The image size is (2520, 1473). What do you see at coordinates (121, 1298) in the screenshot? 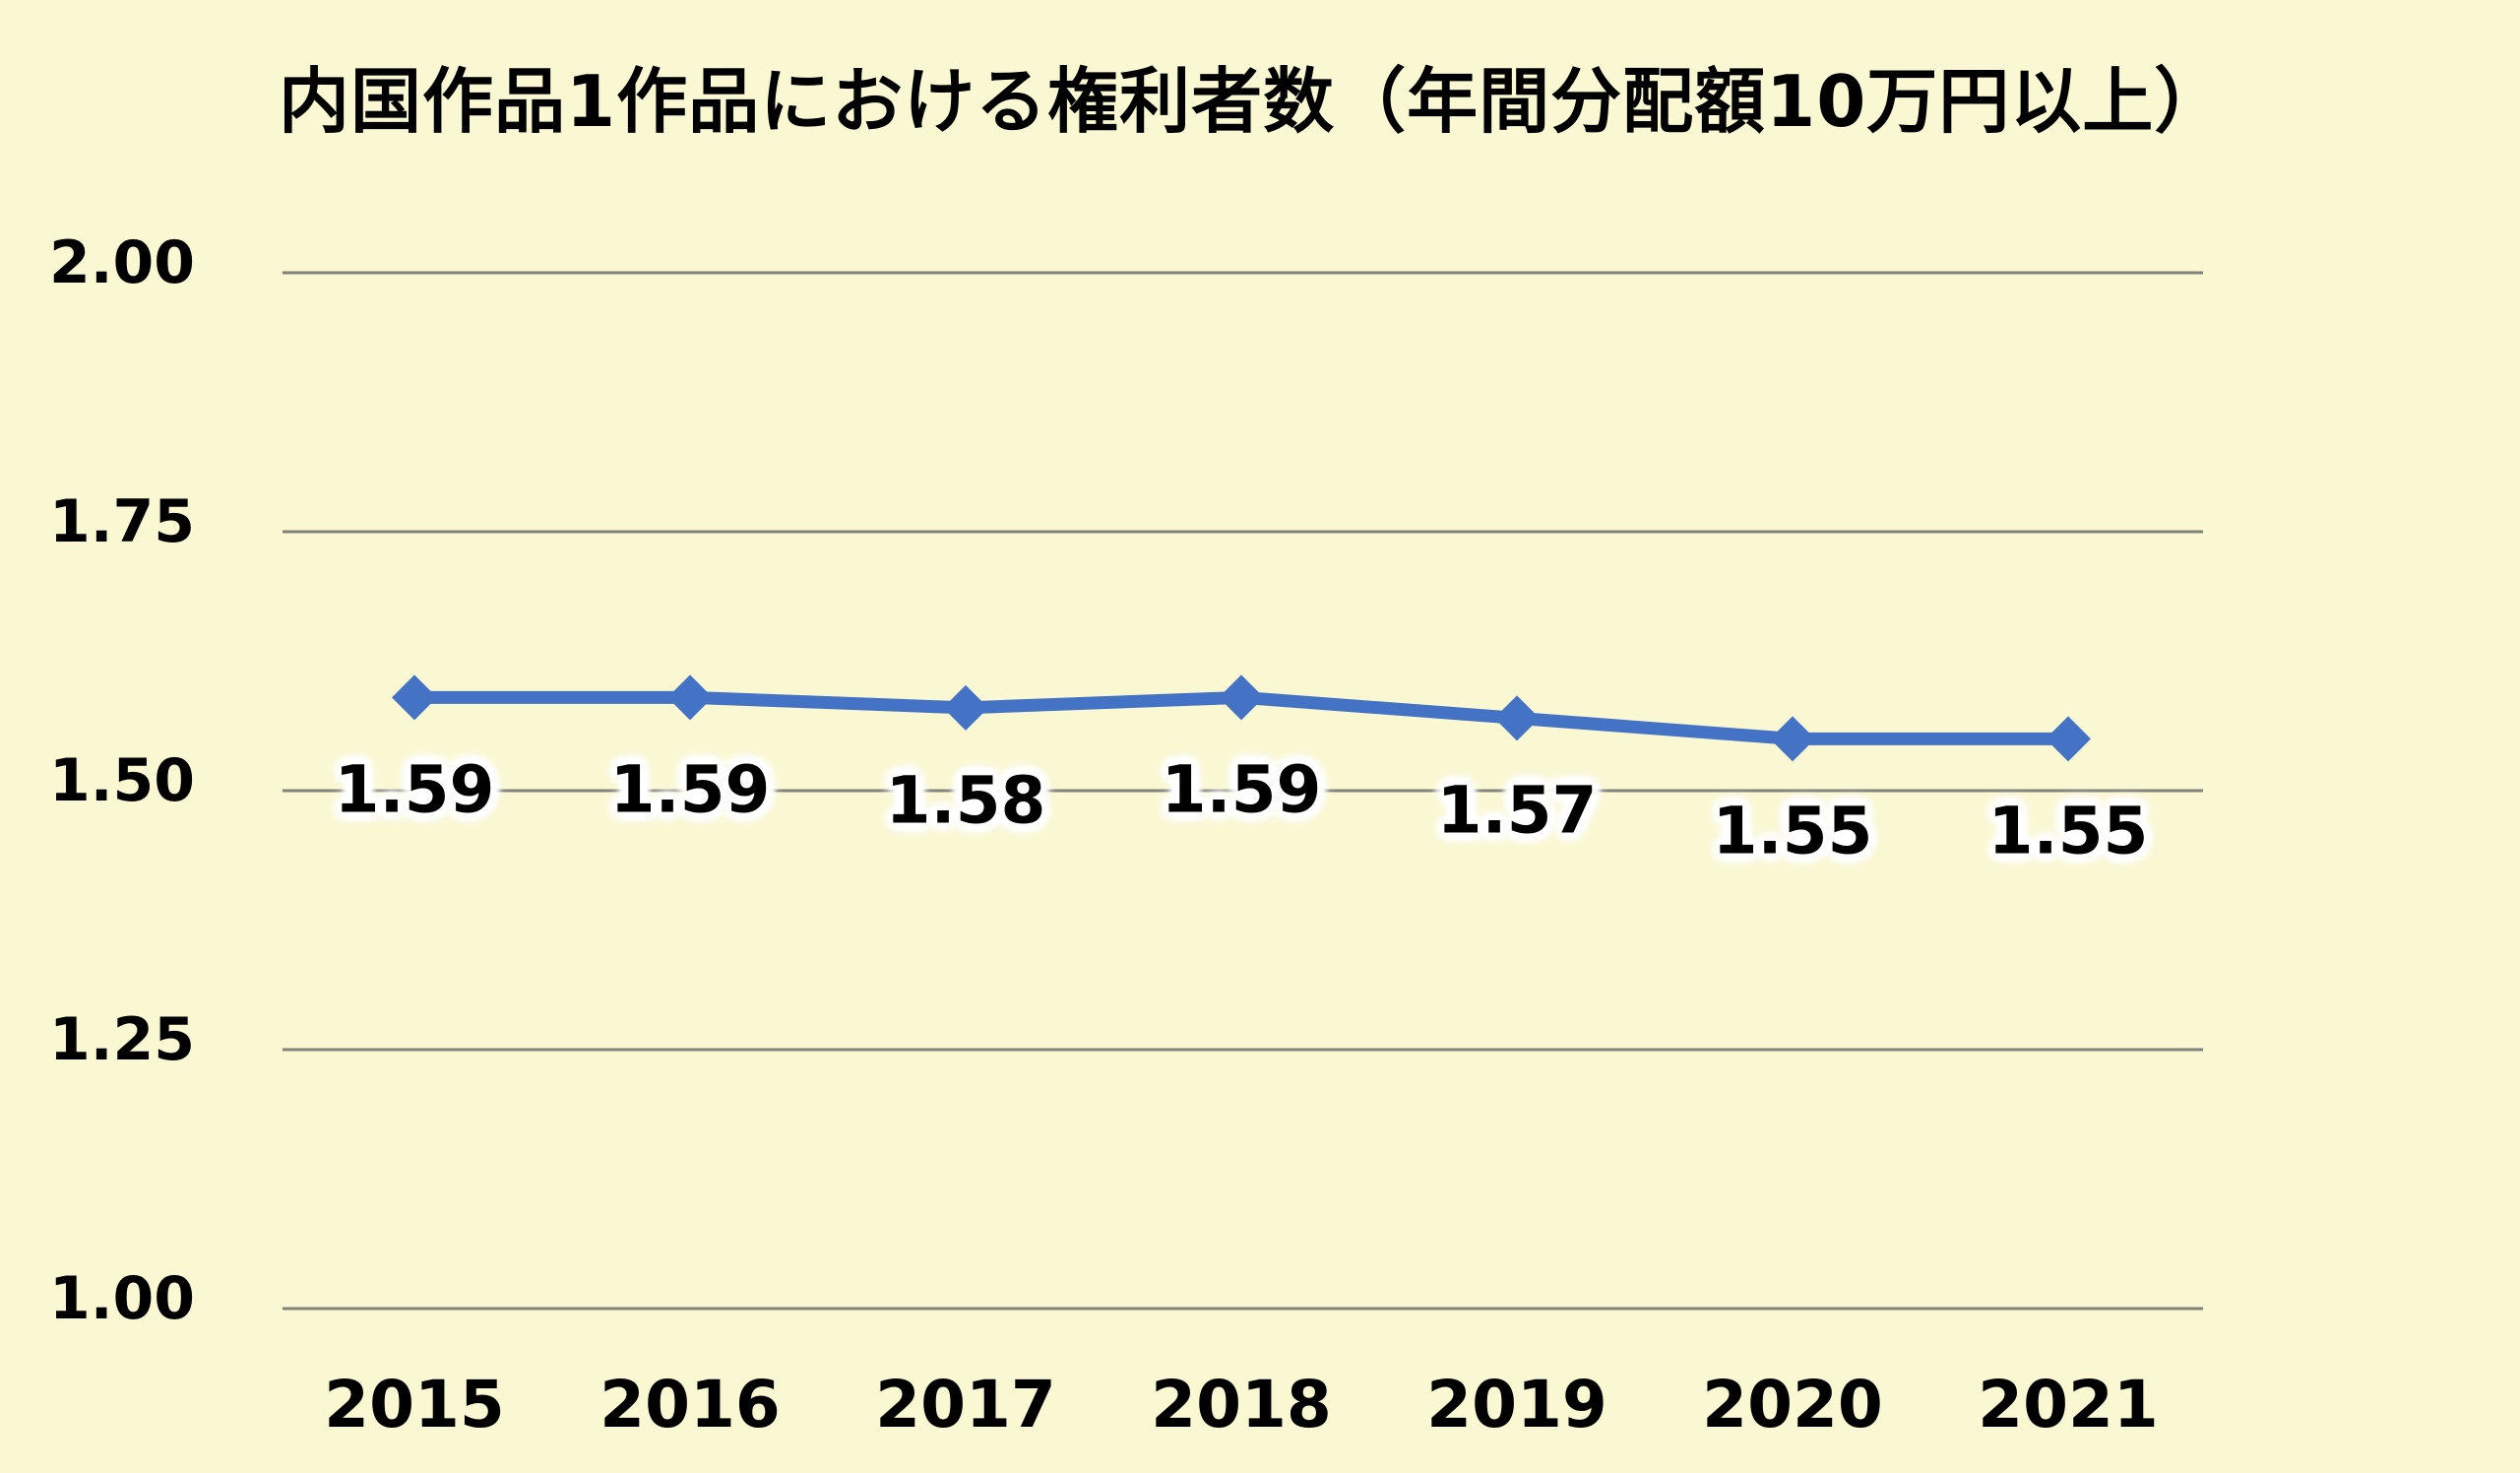
I see `y-axis-tick-label: 1.00` at bounding box center [121, 1298].